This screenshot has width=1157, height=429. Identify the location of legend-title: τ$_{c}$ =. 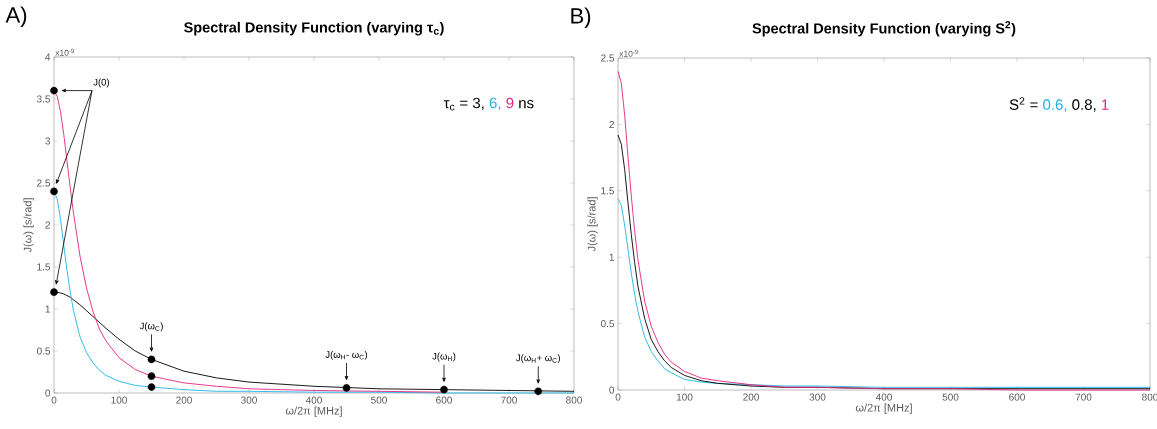
(455, 105).